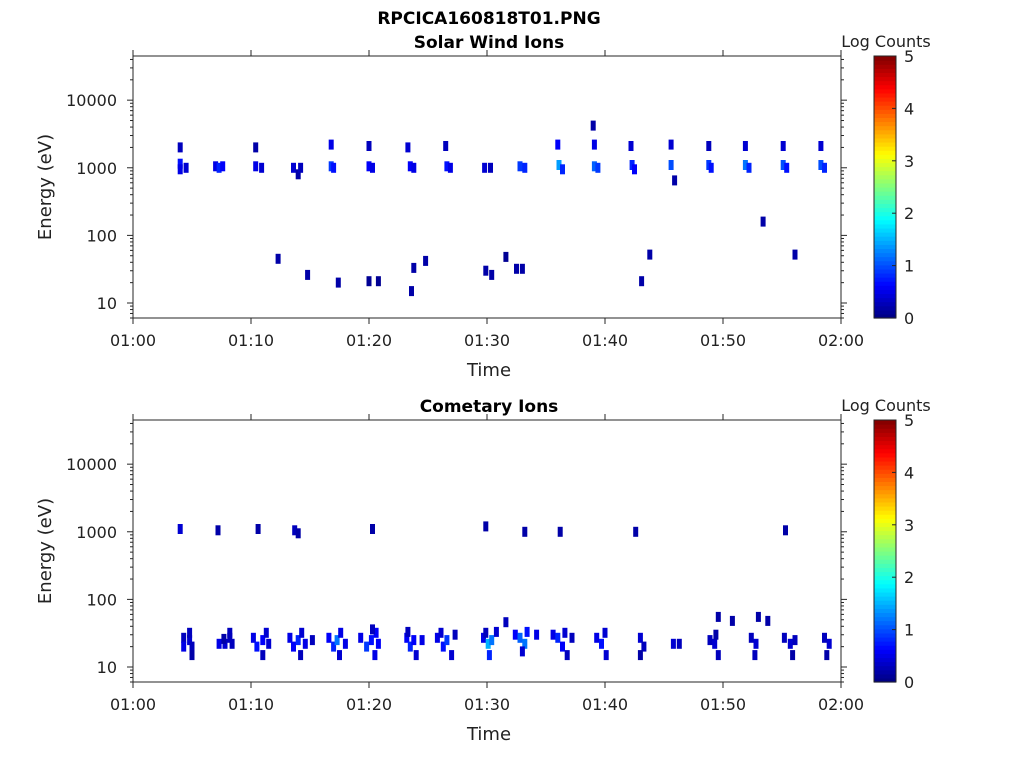 The image size is (1024, 768). What do you see at coordinates (502, 208) in the screenshot?
I see `spectrogram-cells` at bounding box center [502, 208].